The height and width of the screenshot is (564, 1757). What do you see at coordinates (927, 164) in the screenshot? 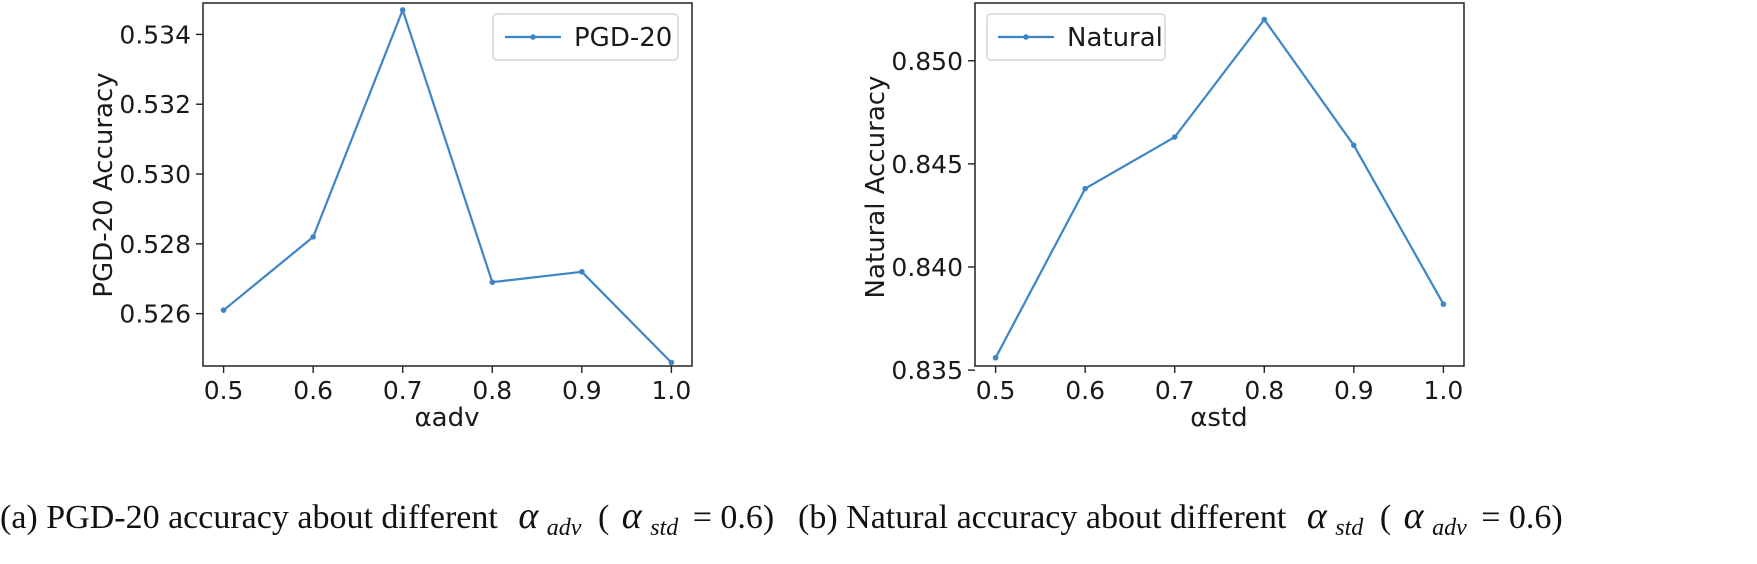
I see `y-tick-label: 0.845` at bounding box center [927, 164].